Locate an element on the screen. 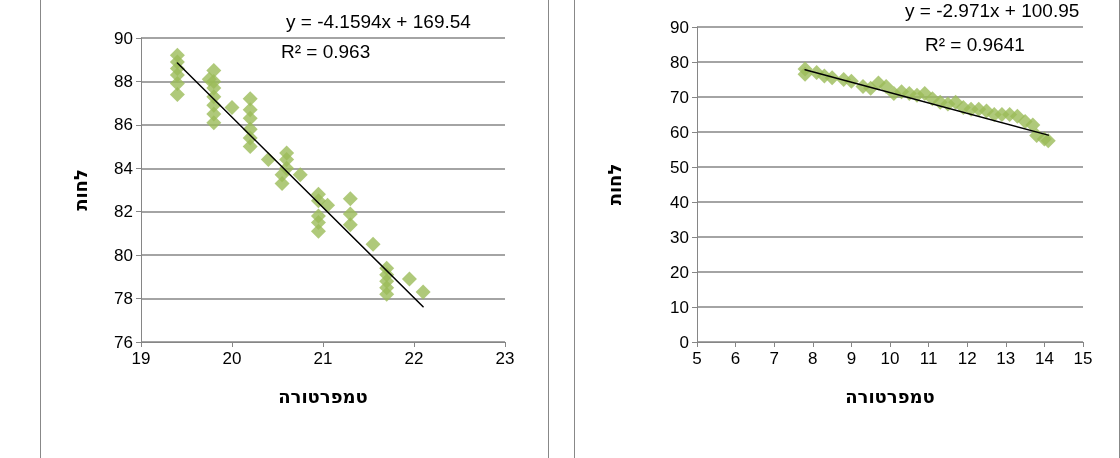 The image size is (1120, 458). x-tick-label: 21 is located at coordinates (323, 358).